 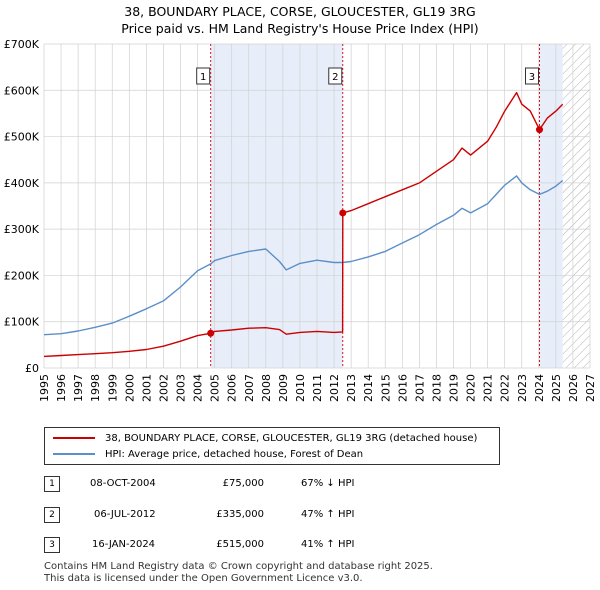 I want to click on x-tick-label: 2007, so click(x=249, y=388).